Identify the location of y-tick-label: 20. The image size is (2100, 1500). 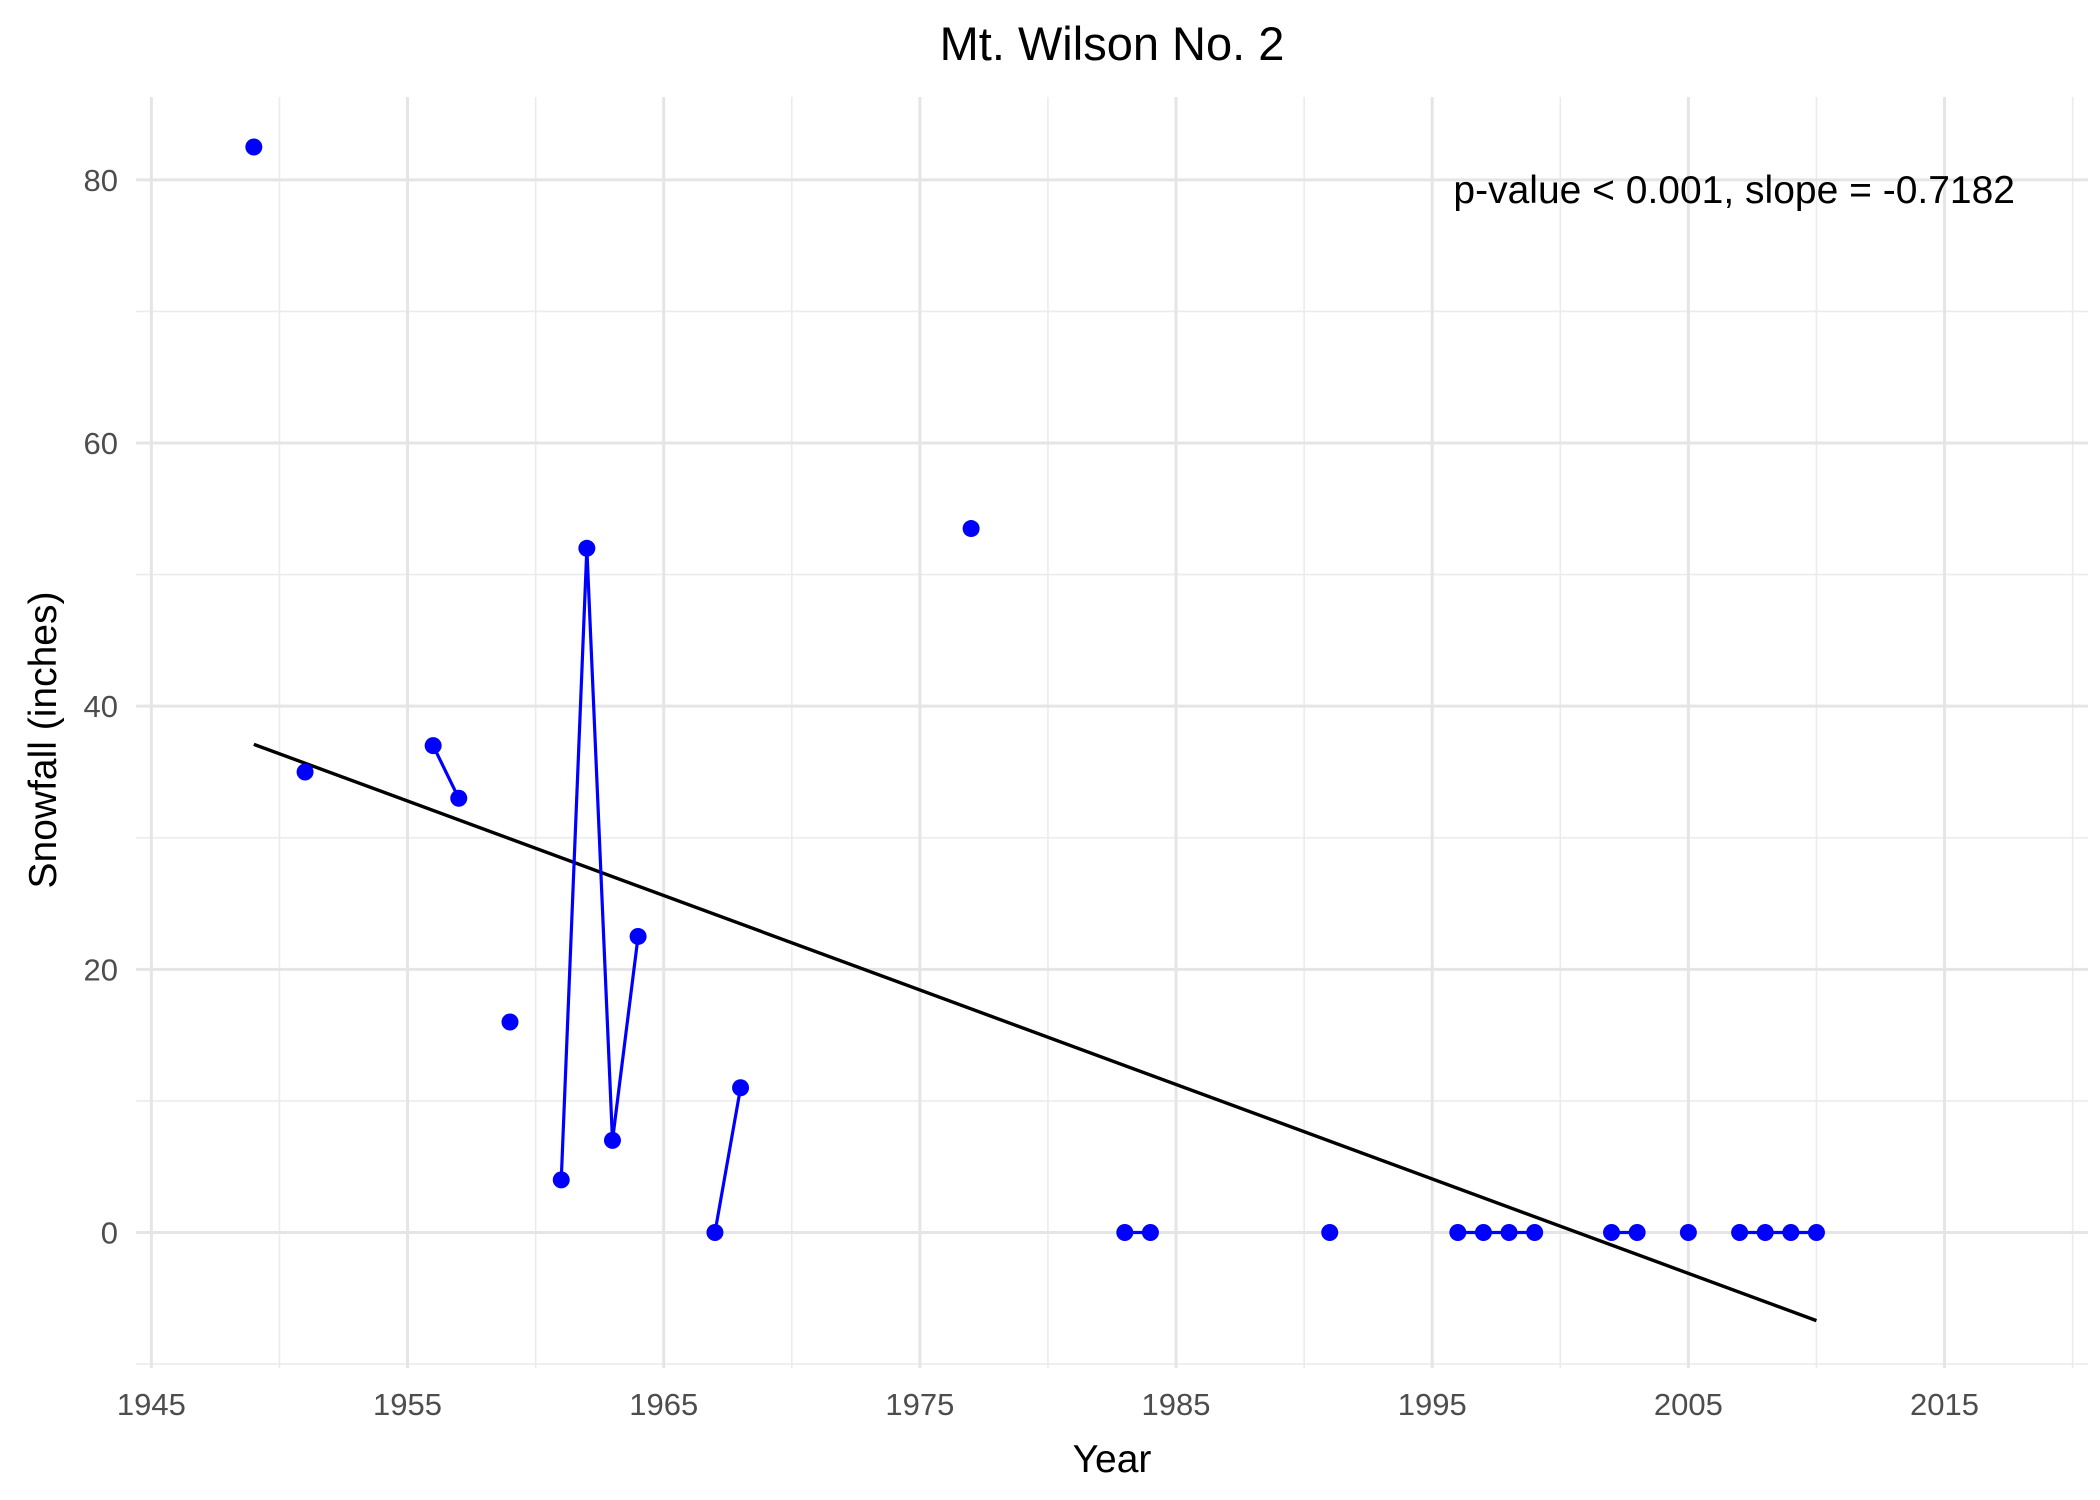
(101, 969).